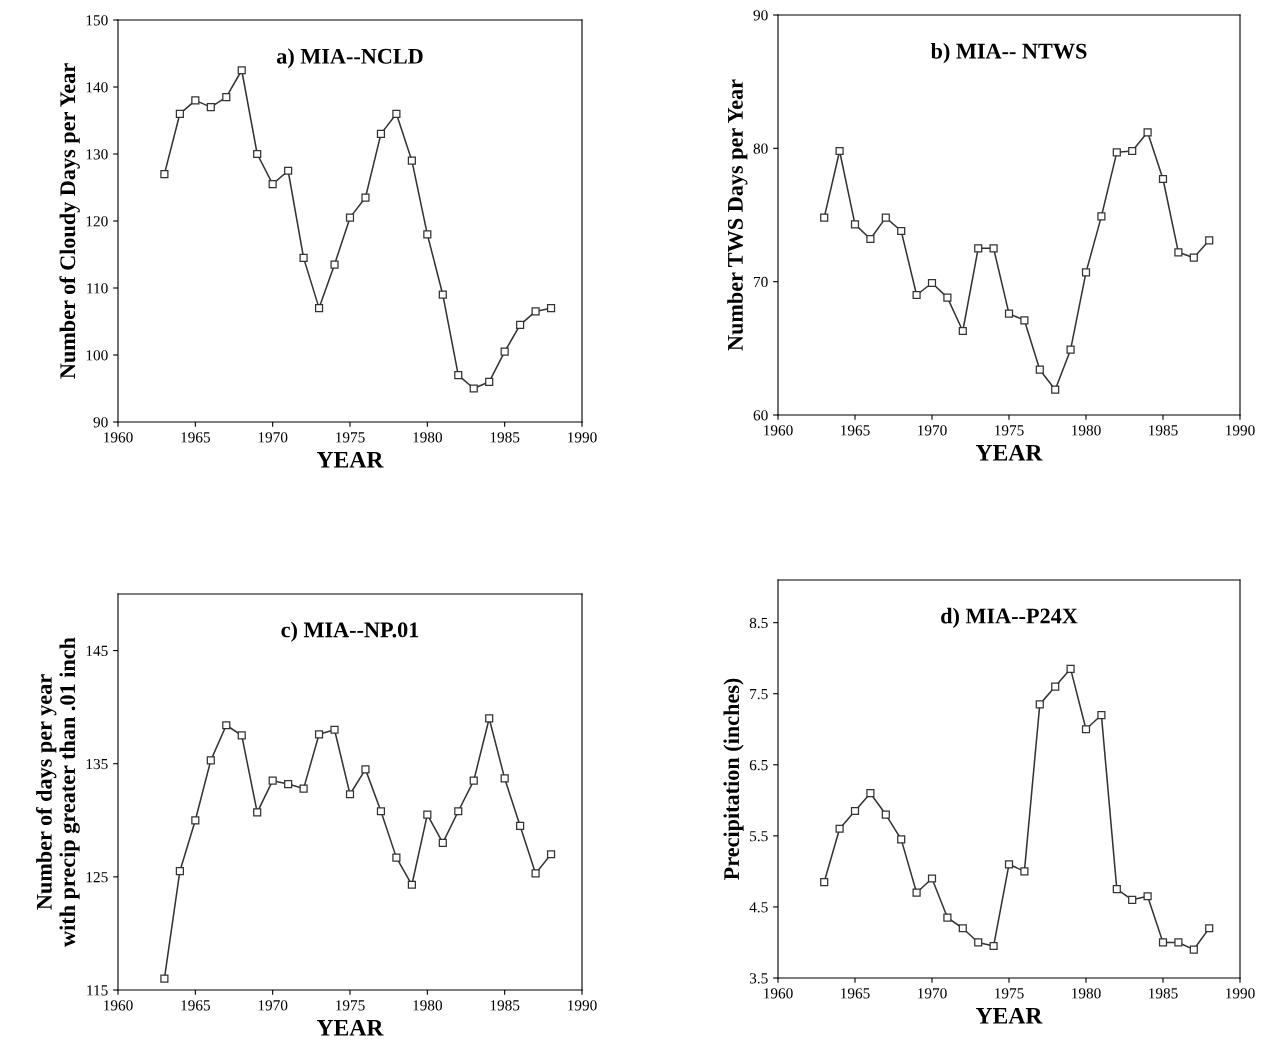 Image resolution: width=1268 pixels, height=1051 pixels. What do you see at coordinates (758, 978) in the screenshot?
I see `y-tick-label: 3.5` at bounding box center [758, 978].